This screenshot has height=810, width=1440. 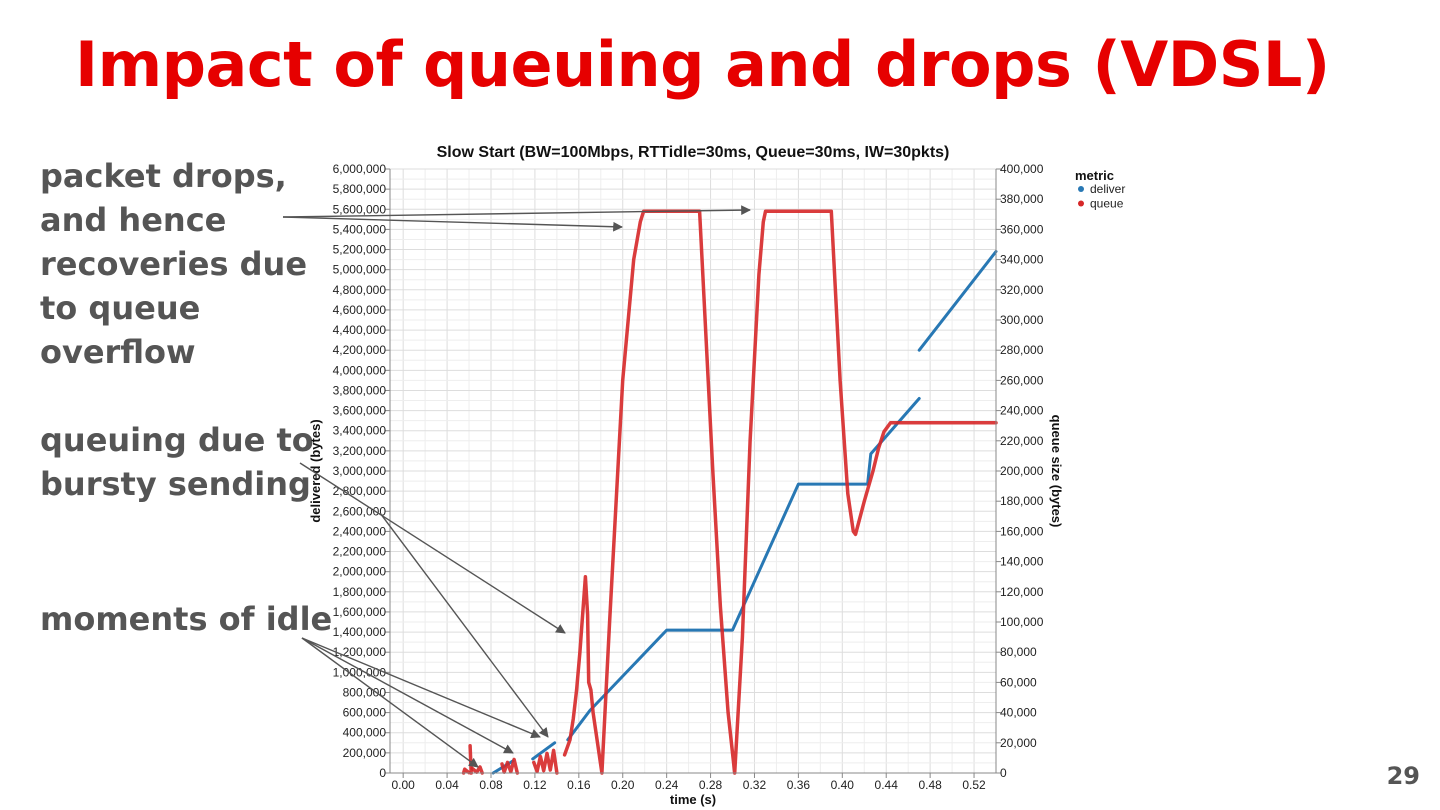 I want to click on y-tick-label: 4,400,000, so click(x=360, y=330).